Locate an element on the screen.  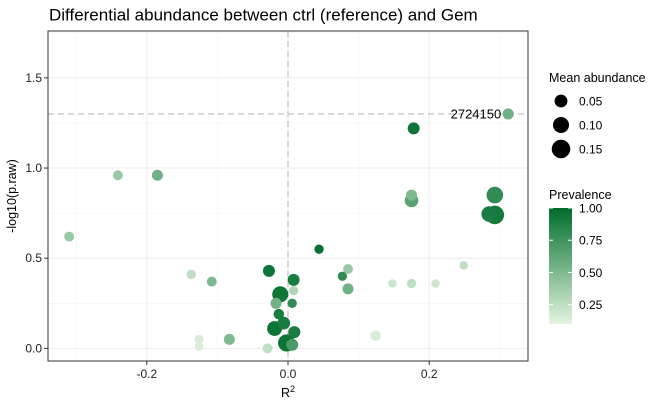
size-legend: Mean abundance 0.05 0.10 0.15 is located at coordinates (597, 115).